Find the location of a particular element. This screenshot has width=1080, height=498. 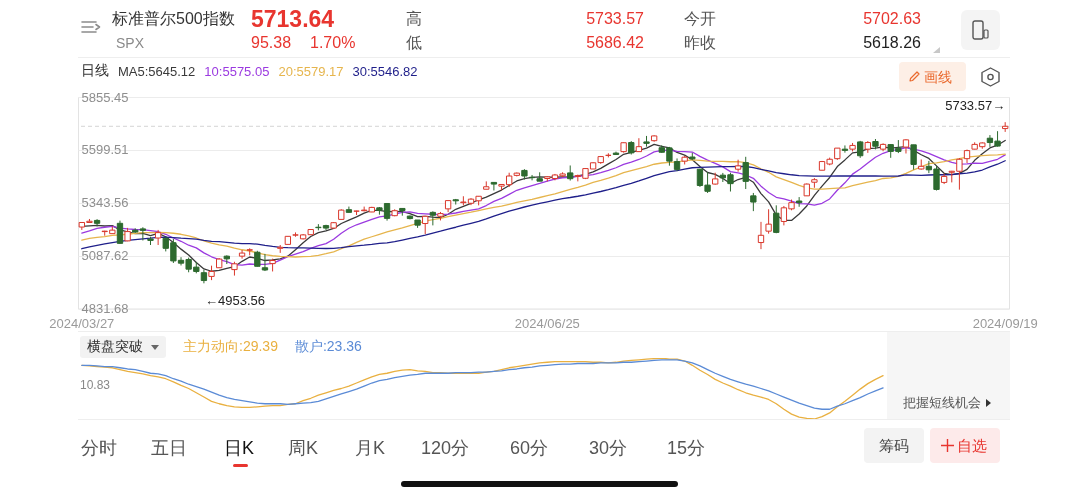

indicator-dropdown: 横盘突破 is located at coordinates (123, 347).